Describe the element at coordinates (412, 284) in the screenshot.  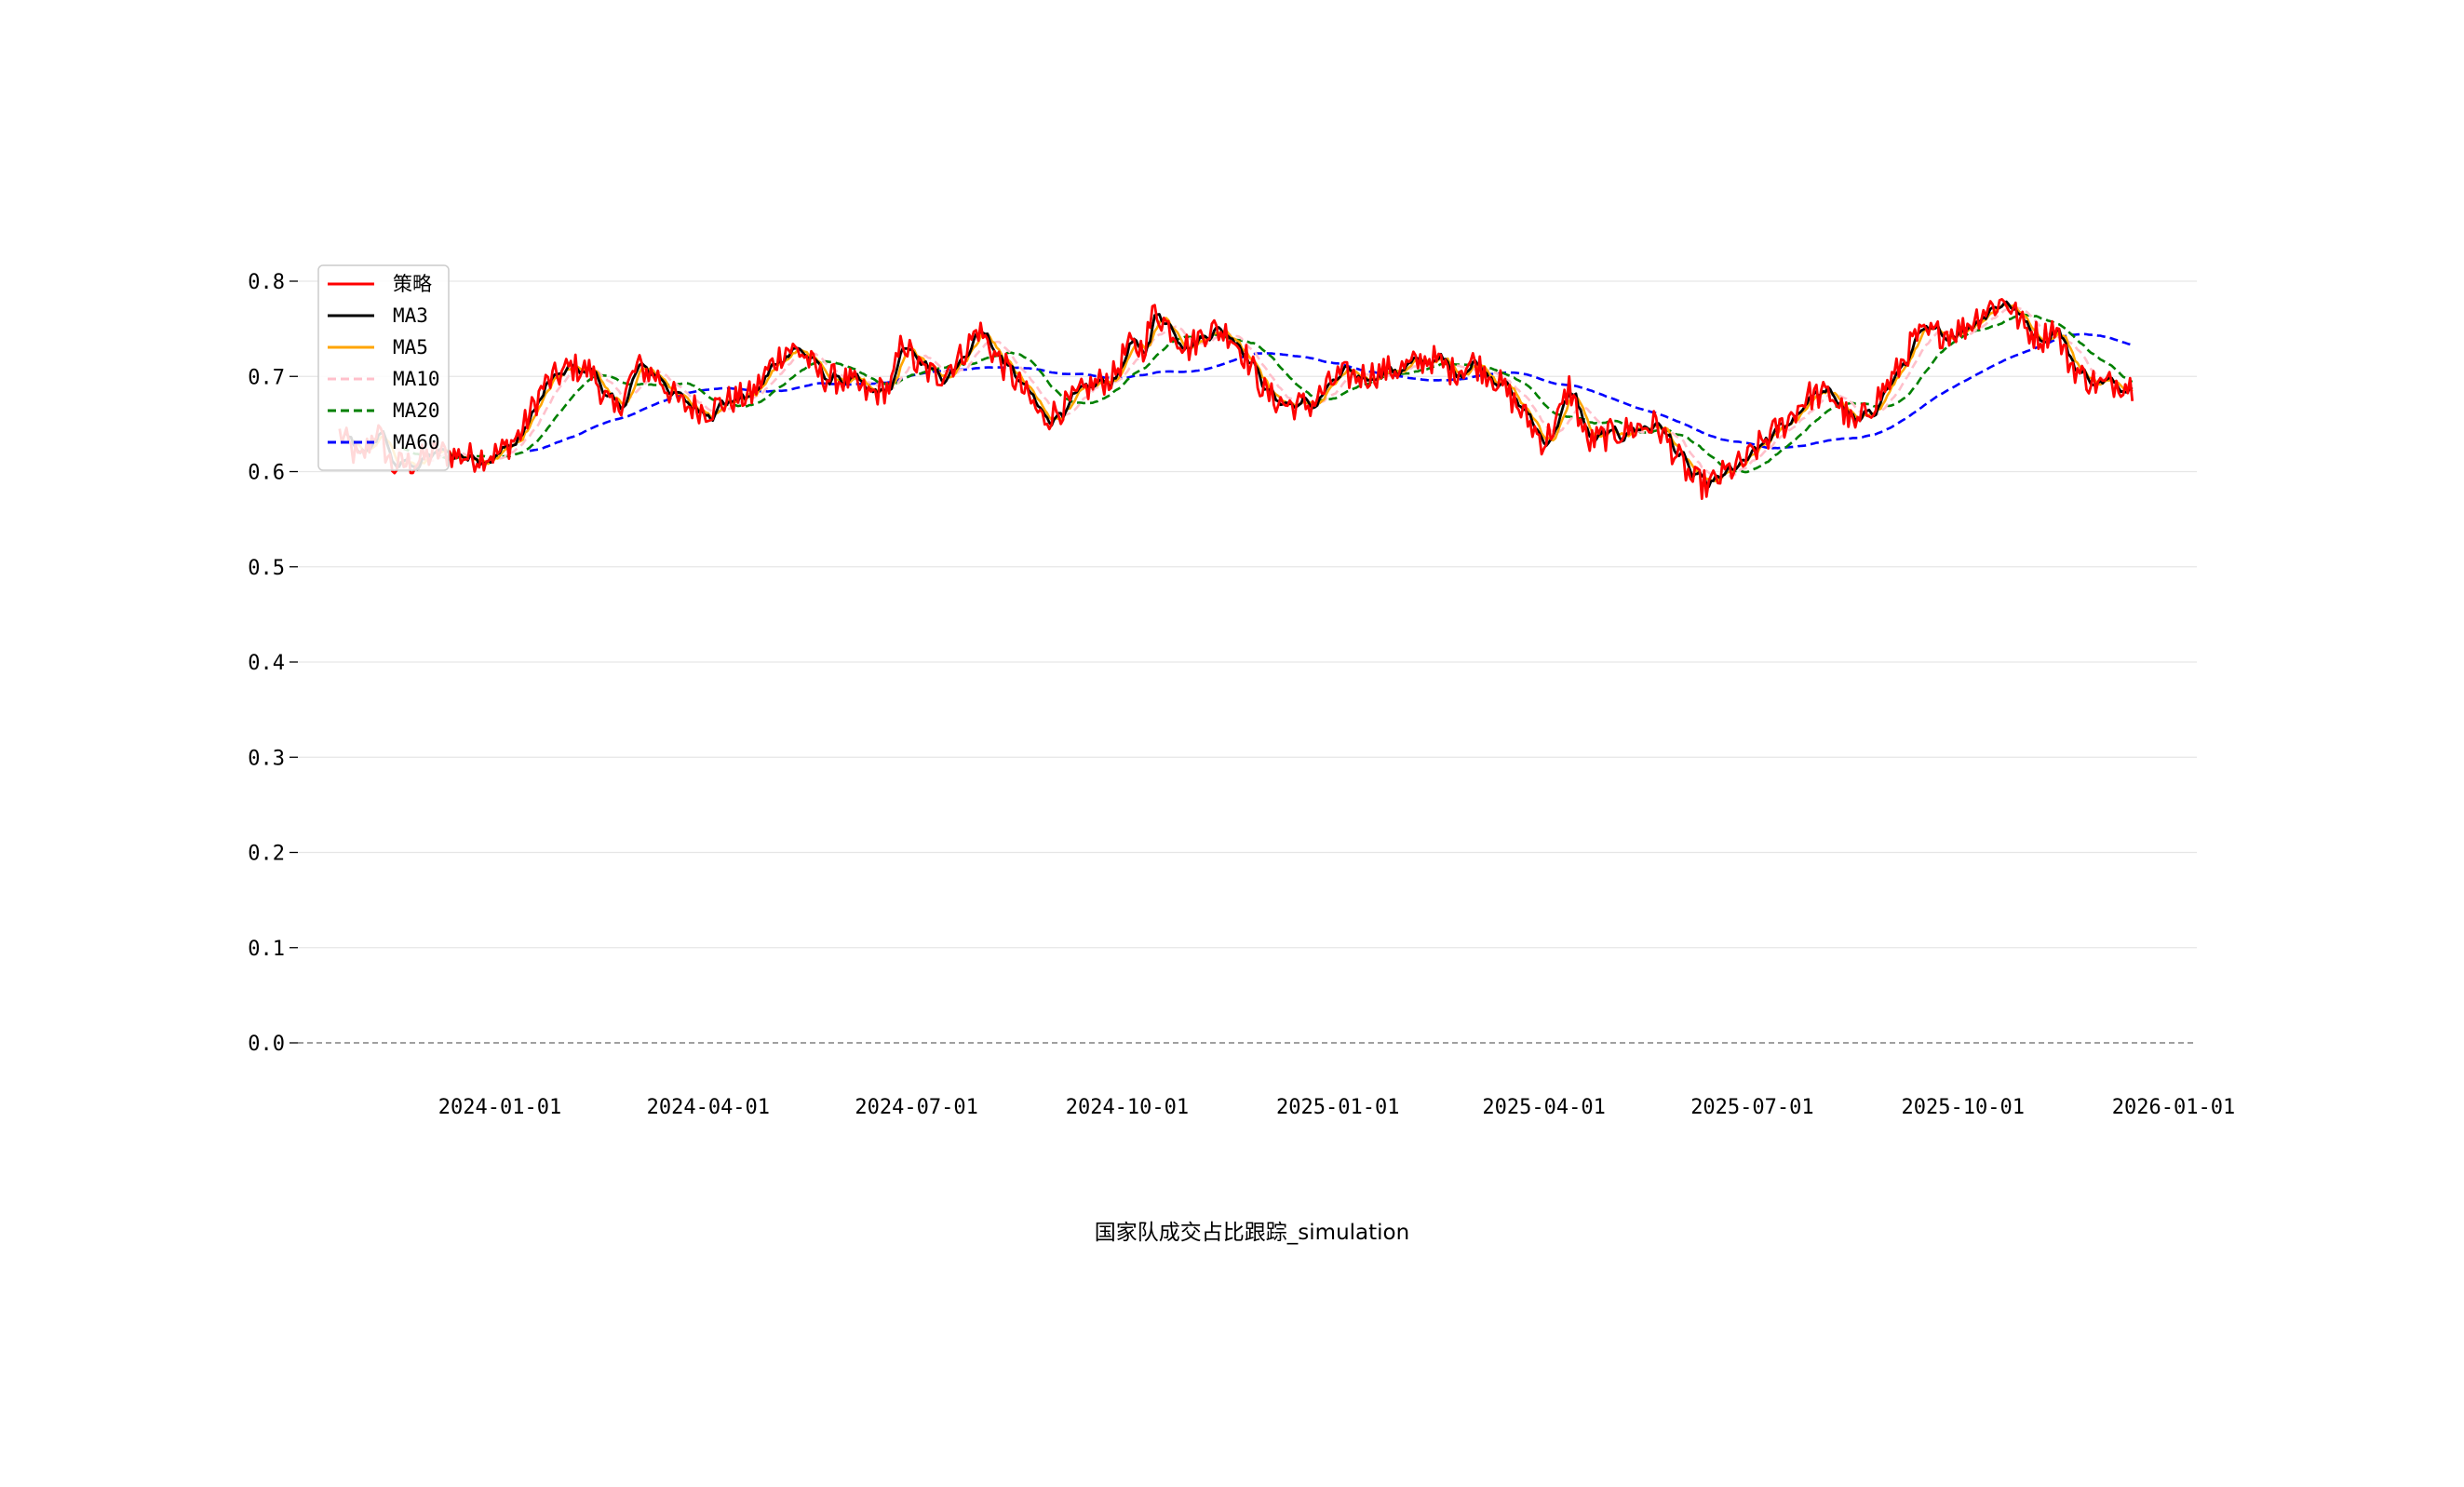
I see `legend-entry: 策略` at that location.